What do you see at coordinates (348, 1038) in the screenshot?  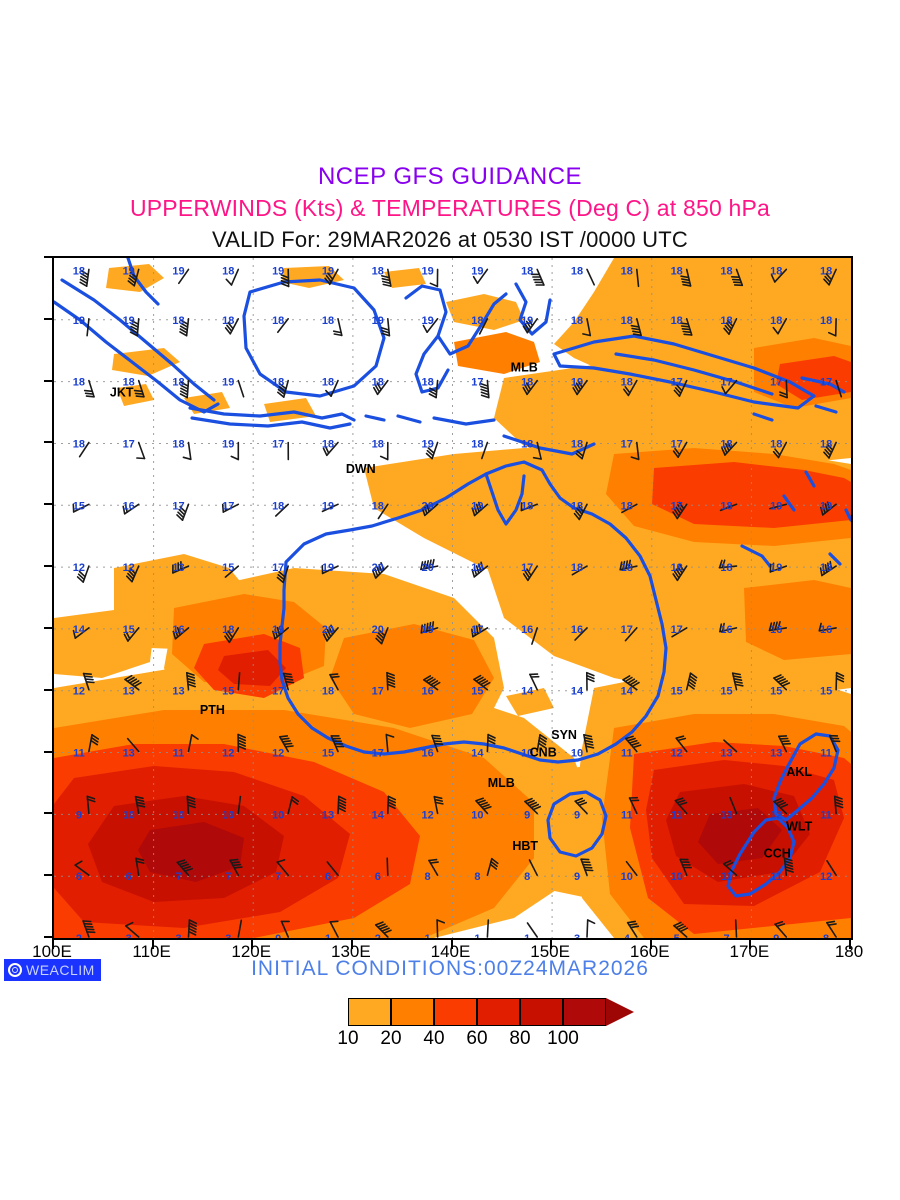 I see `colorbar-tick-label: 10` at bounding box center [348, 1038].